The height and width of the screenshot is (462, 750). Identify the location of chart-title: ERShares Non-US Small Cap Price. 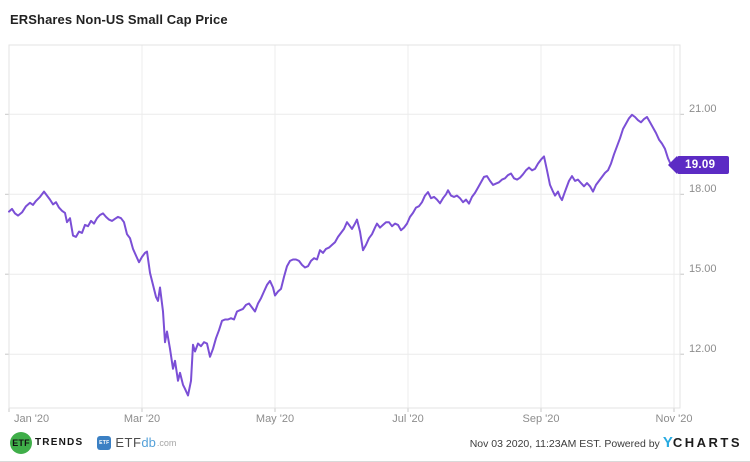
(119, 19).